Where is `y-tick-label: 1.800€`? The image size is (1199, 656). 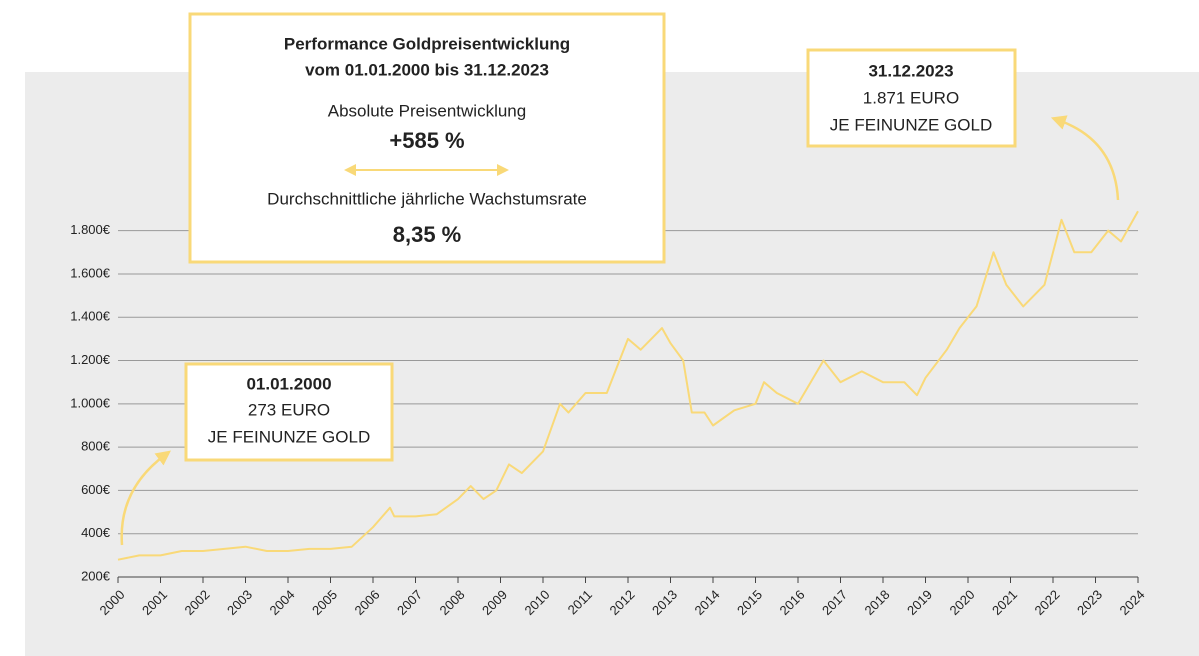
y-tick-label: 1.800€ is located at coordinates (90, 229).